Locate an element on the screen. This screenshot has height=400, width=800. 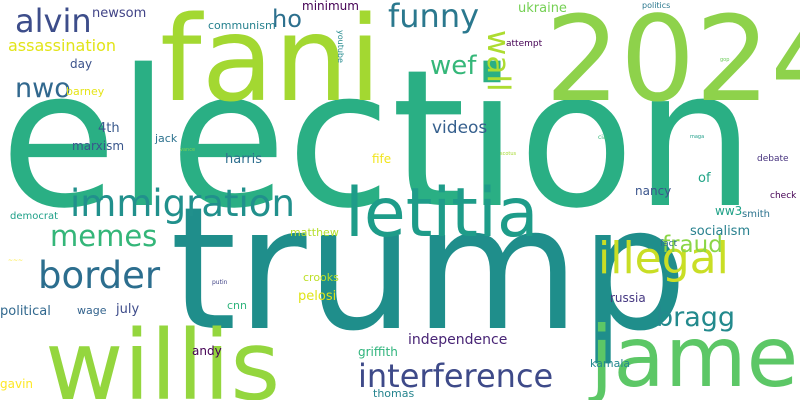
word-ukraine: ukraine is located at coordinates (542, 8).